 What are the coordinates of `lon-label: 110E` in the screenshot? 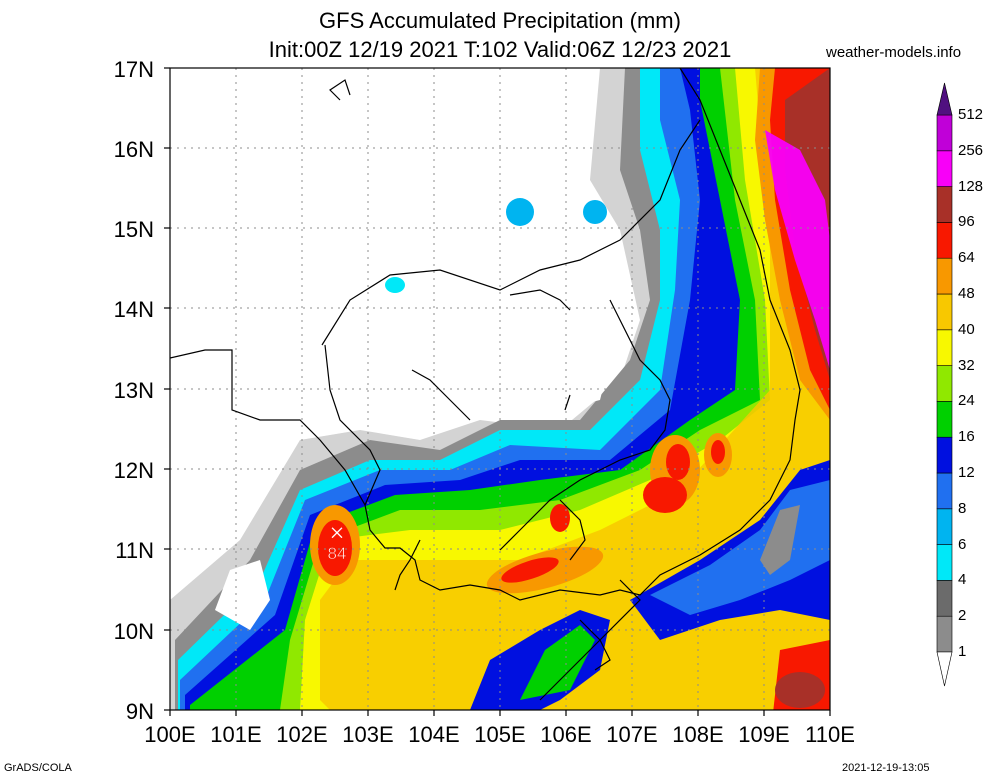 It's located at (830, 734).